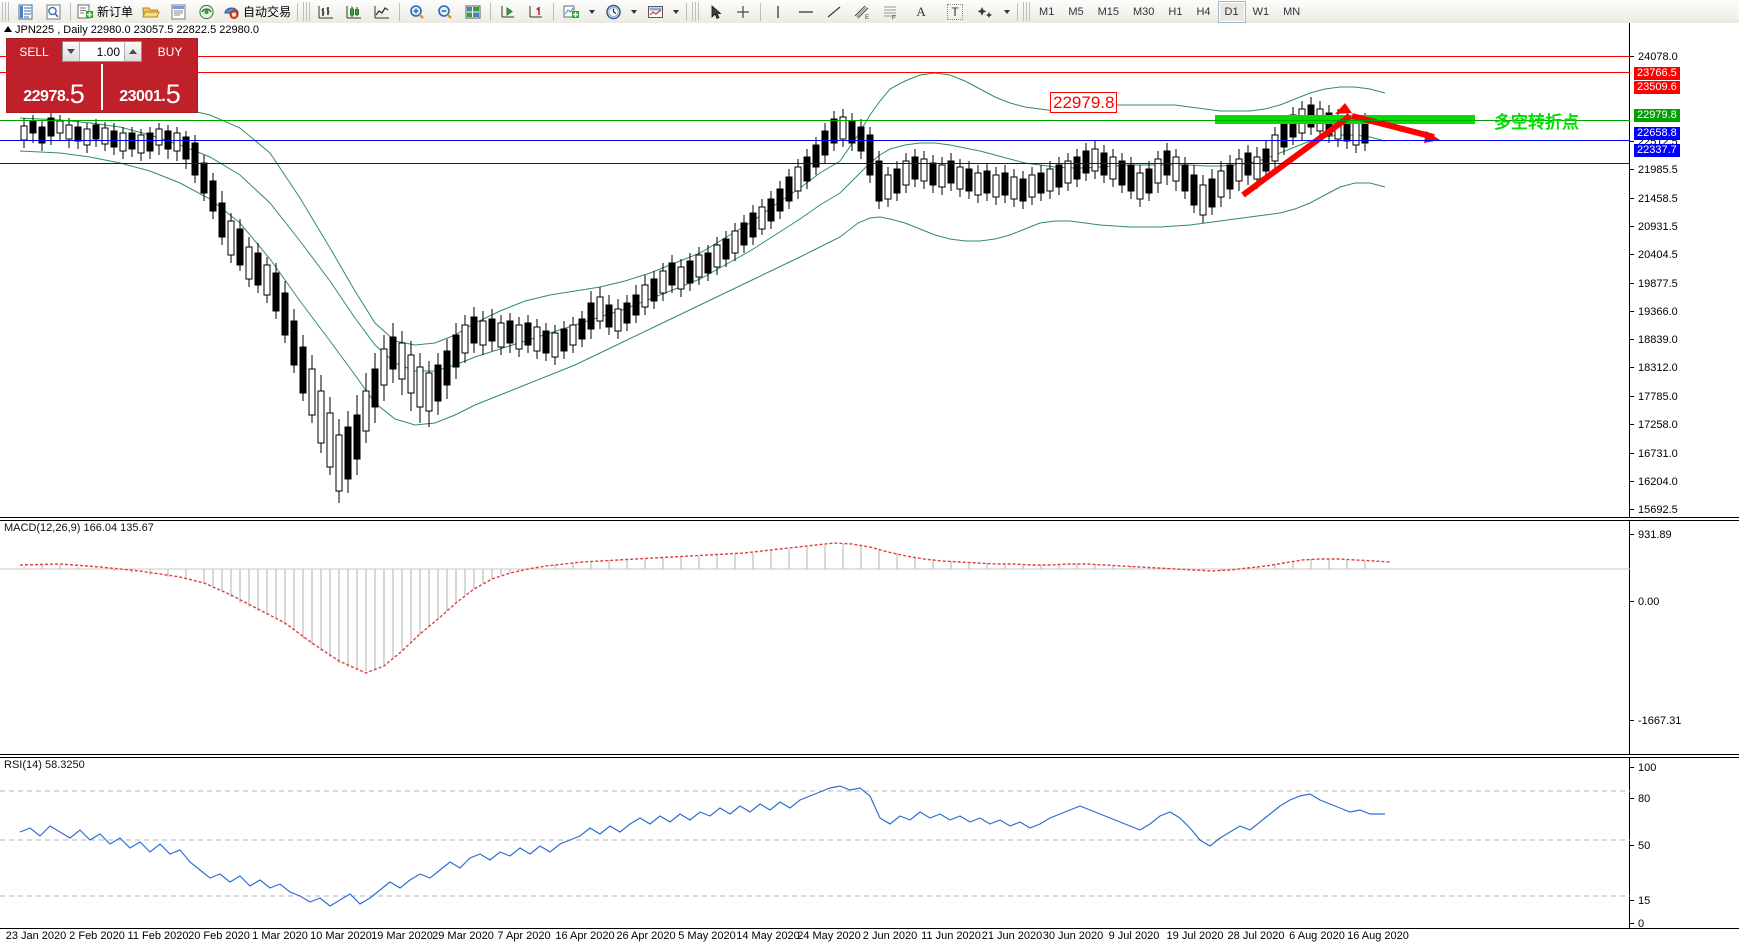 The height and width of the screenshot is (945, 1739). What do you see at coordinates (1536, 123) in the screenshot?
I see `pivot-annotation-text: 多空转折点` at bounding box center [1536, 123].